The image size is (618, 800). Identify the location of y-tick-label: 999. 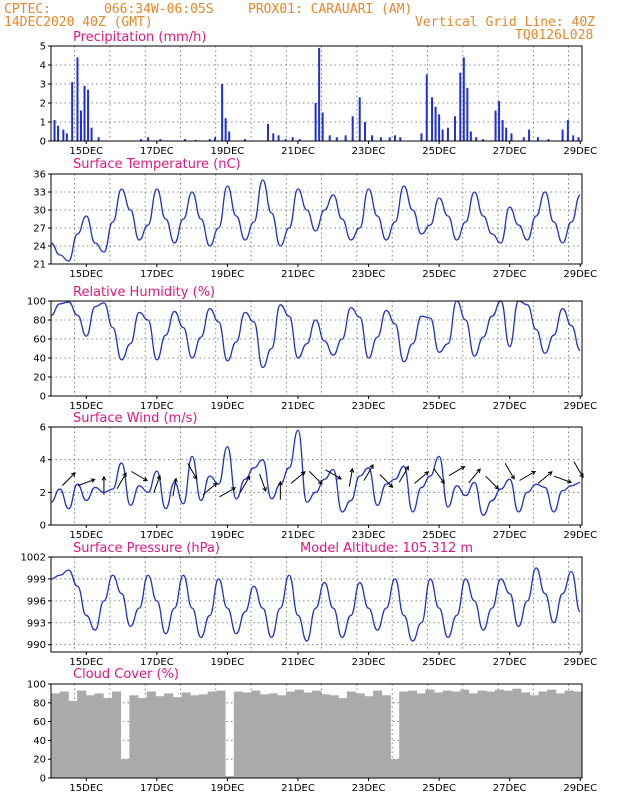
(36, 579).